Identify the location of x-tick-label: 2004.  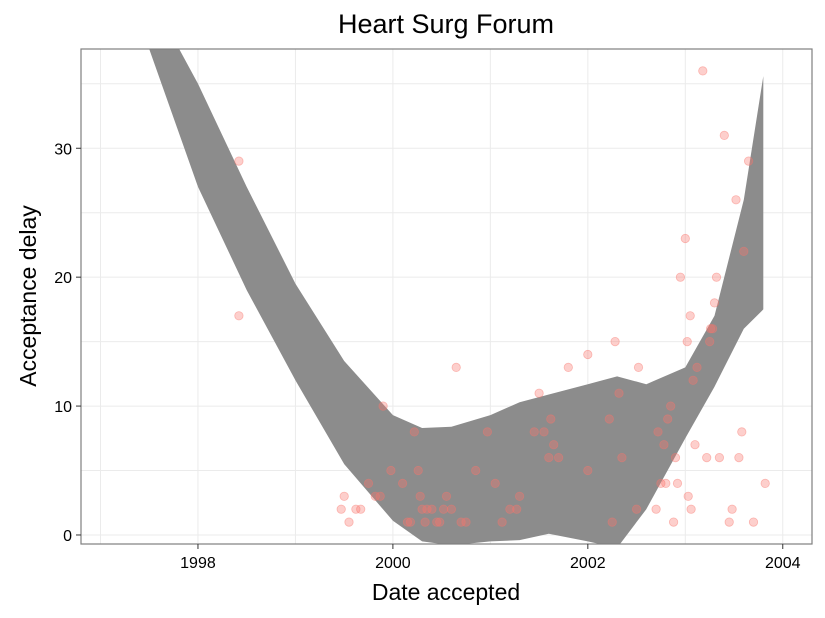
(783, 563).